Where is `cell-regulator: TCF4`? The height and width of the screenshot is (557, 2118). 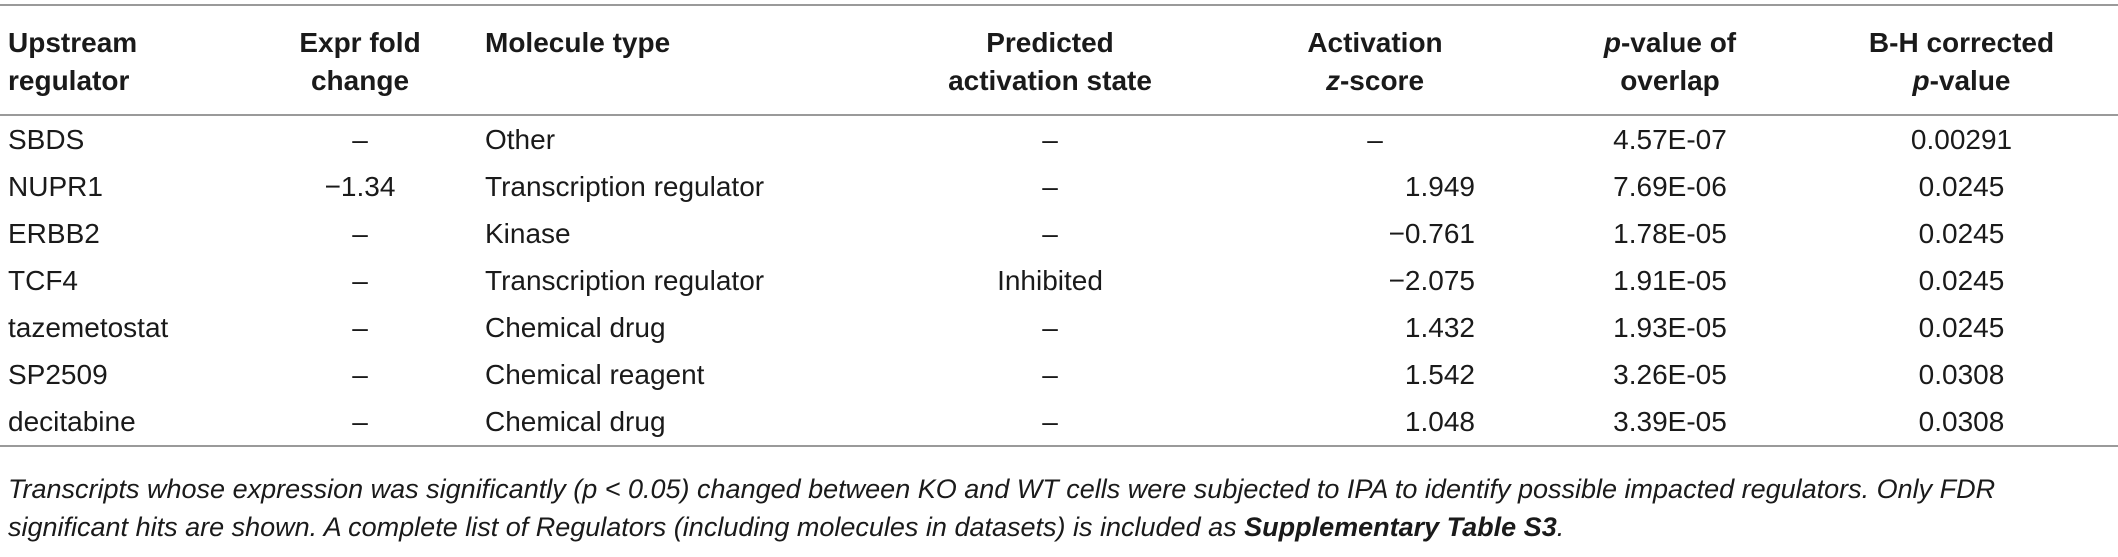
cell-regulator: TCF4 is located at coordinates (43, 280).